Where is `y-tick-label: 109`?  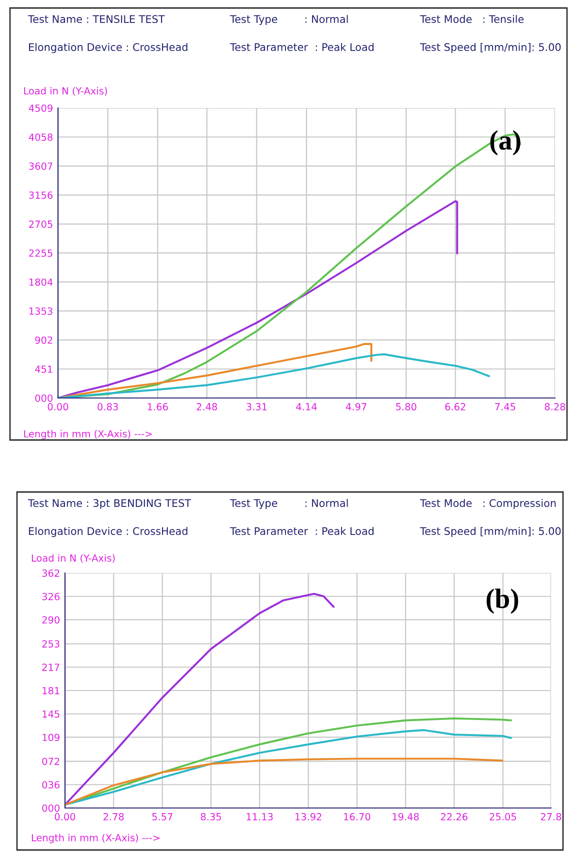
y-tick-label: 109 is located at coordinates (51, 738).